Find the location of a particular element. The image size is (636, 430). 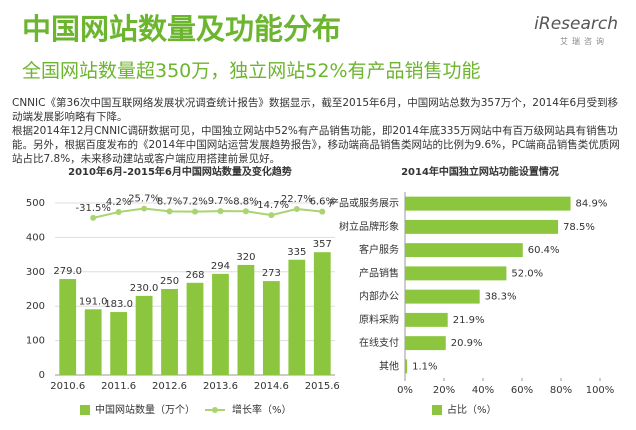

x-tick-label: 2014.6 is located at coordinates (271, 386).